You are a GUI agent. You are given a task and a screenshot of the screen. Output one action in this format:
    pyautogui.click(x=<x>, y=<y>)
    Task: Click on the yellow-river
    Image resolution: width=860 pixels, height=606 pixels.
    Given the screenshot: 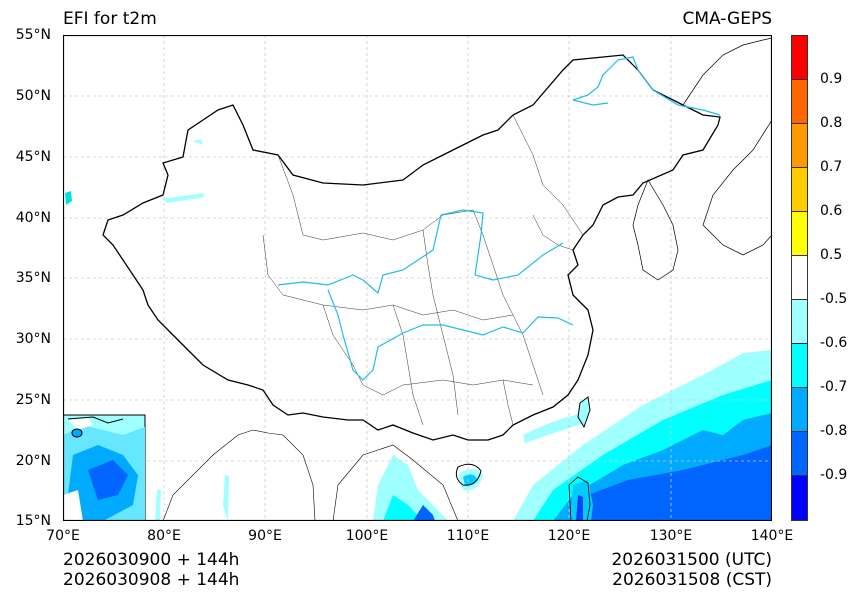 What is the action you would take?
    pyautogui.click(x=420, y=252)
    